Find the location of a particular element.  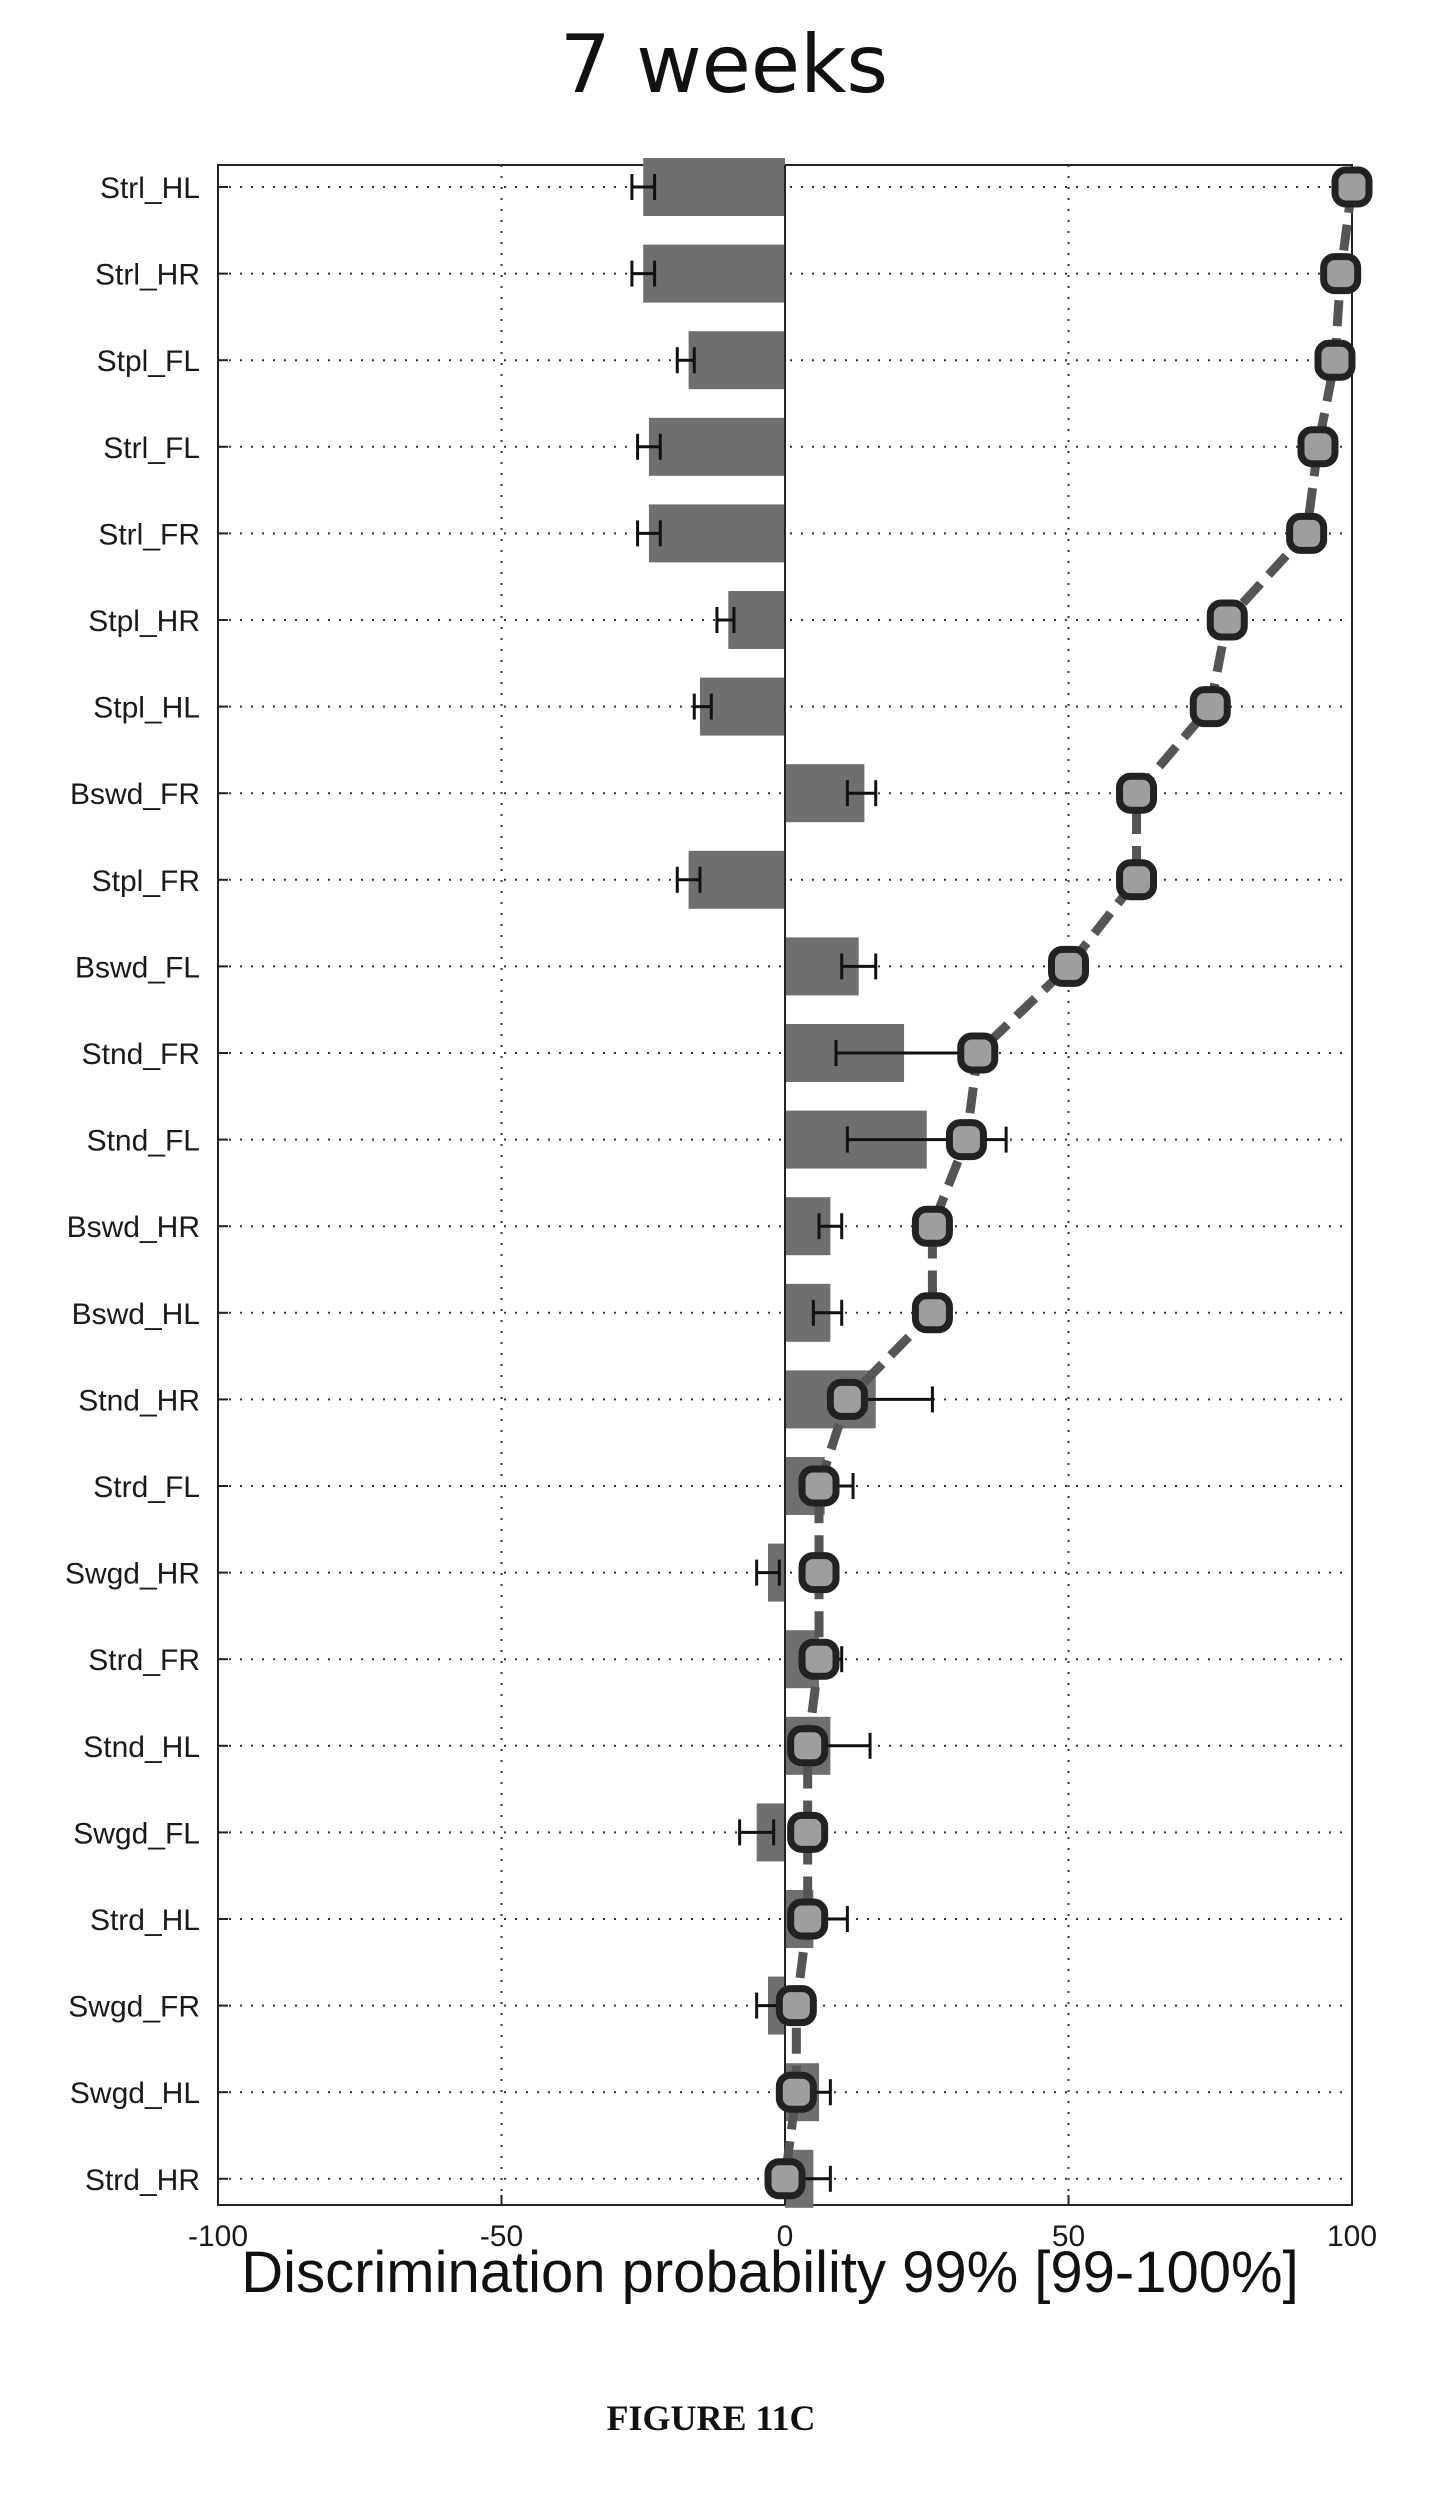

y-tick-label: Stnd_FR is located at coordinates (141, 1054).